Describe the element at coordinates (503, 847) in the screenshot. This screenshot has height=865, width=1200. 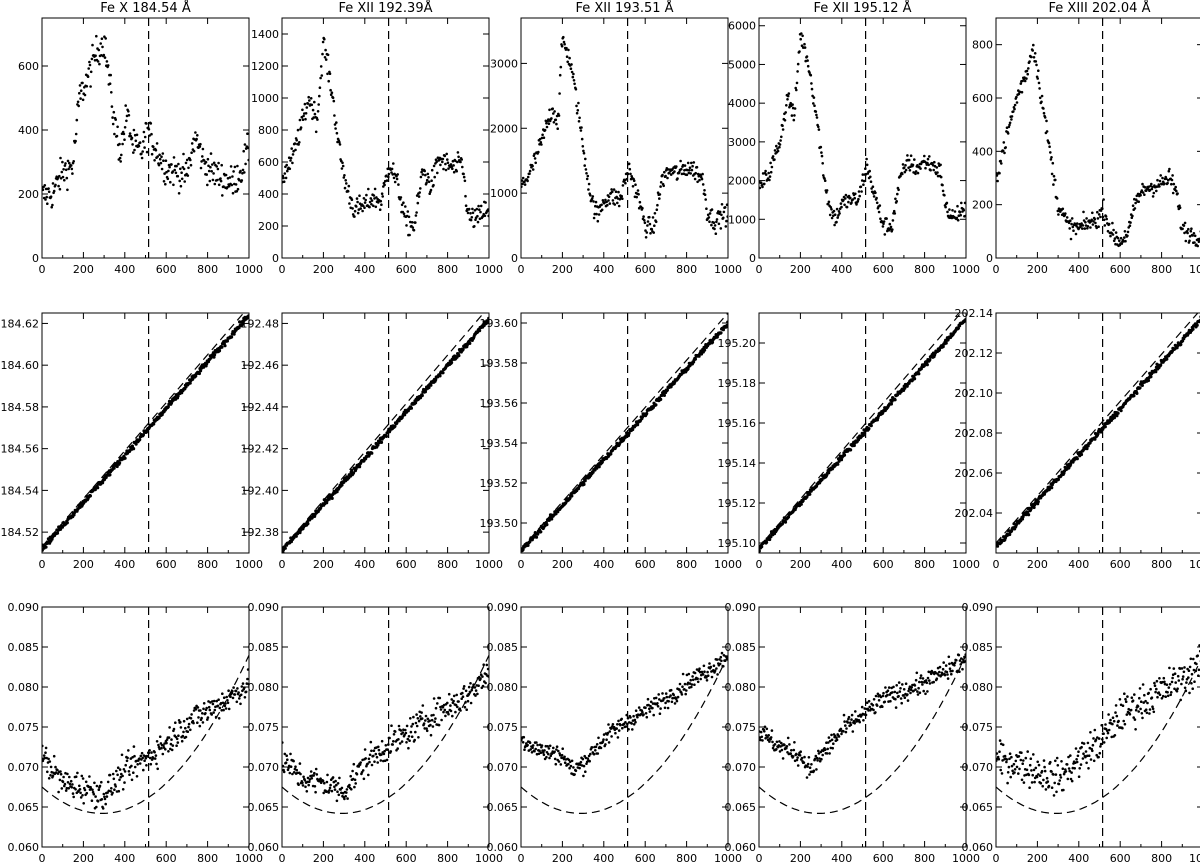
I see `y-tick-label: 0.060` at that location.